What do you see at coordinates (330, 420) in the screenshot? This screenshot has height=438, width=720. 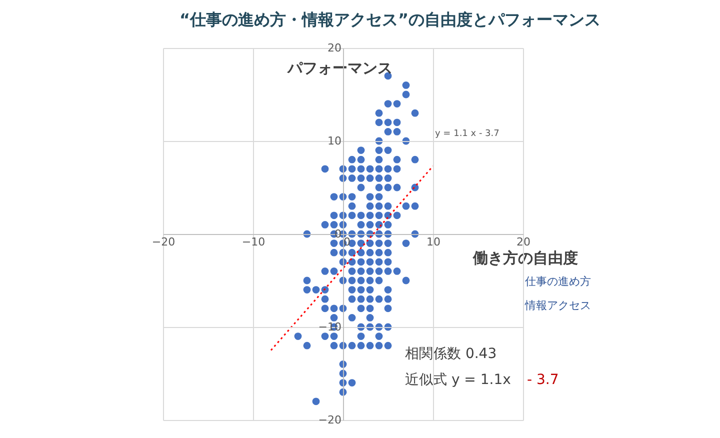 I see `y-tick-label: −20` at bounding box center [330, 420].